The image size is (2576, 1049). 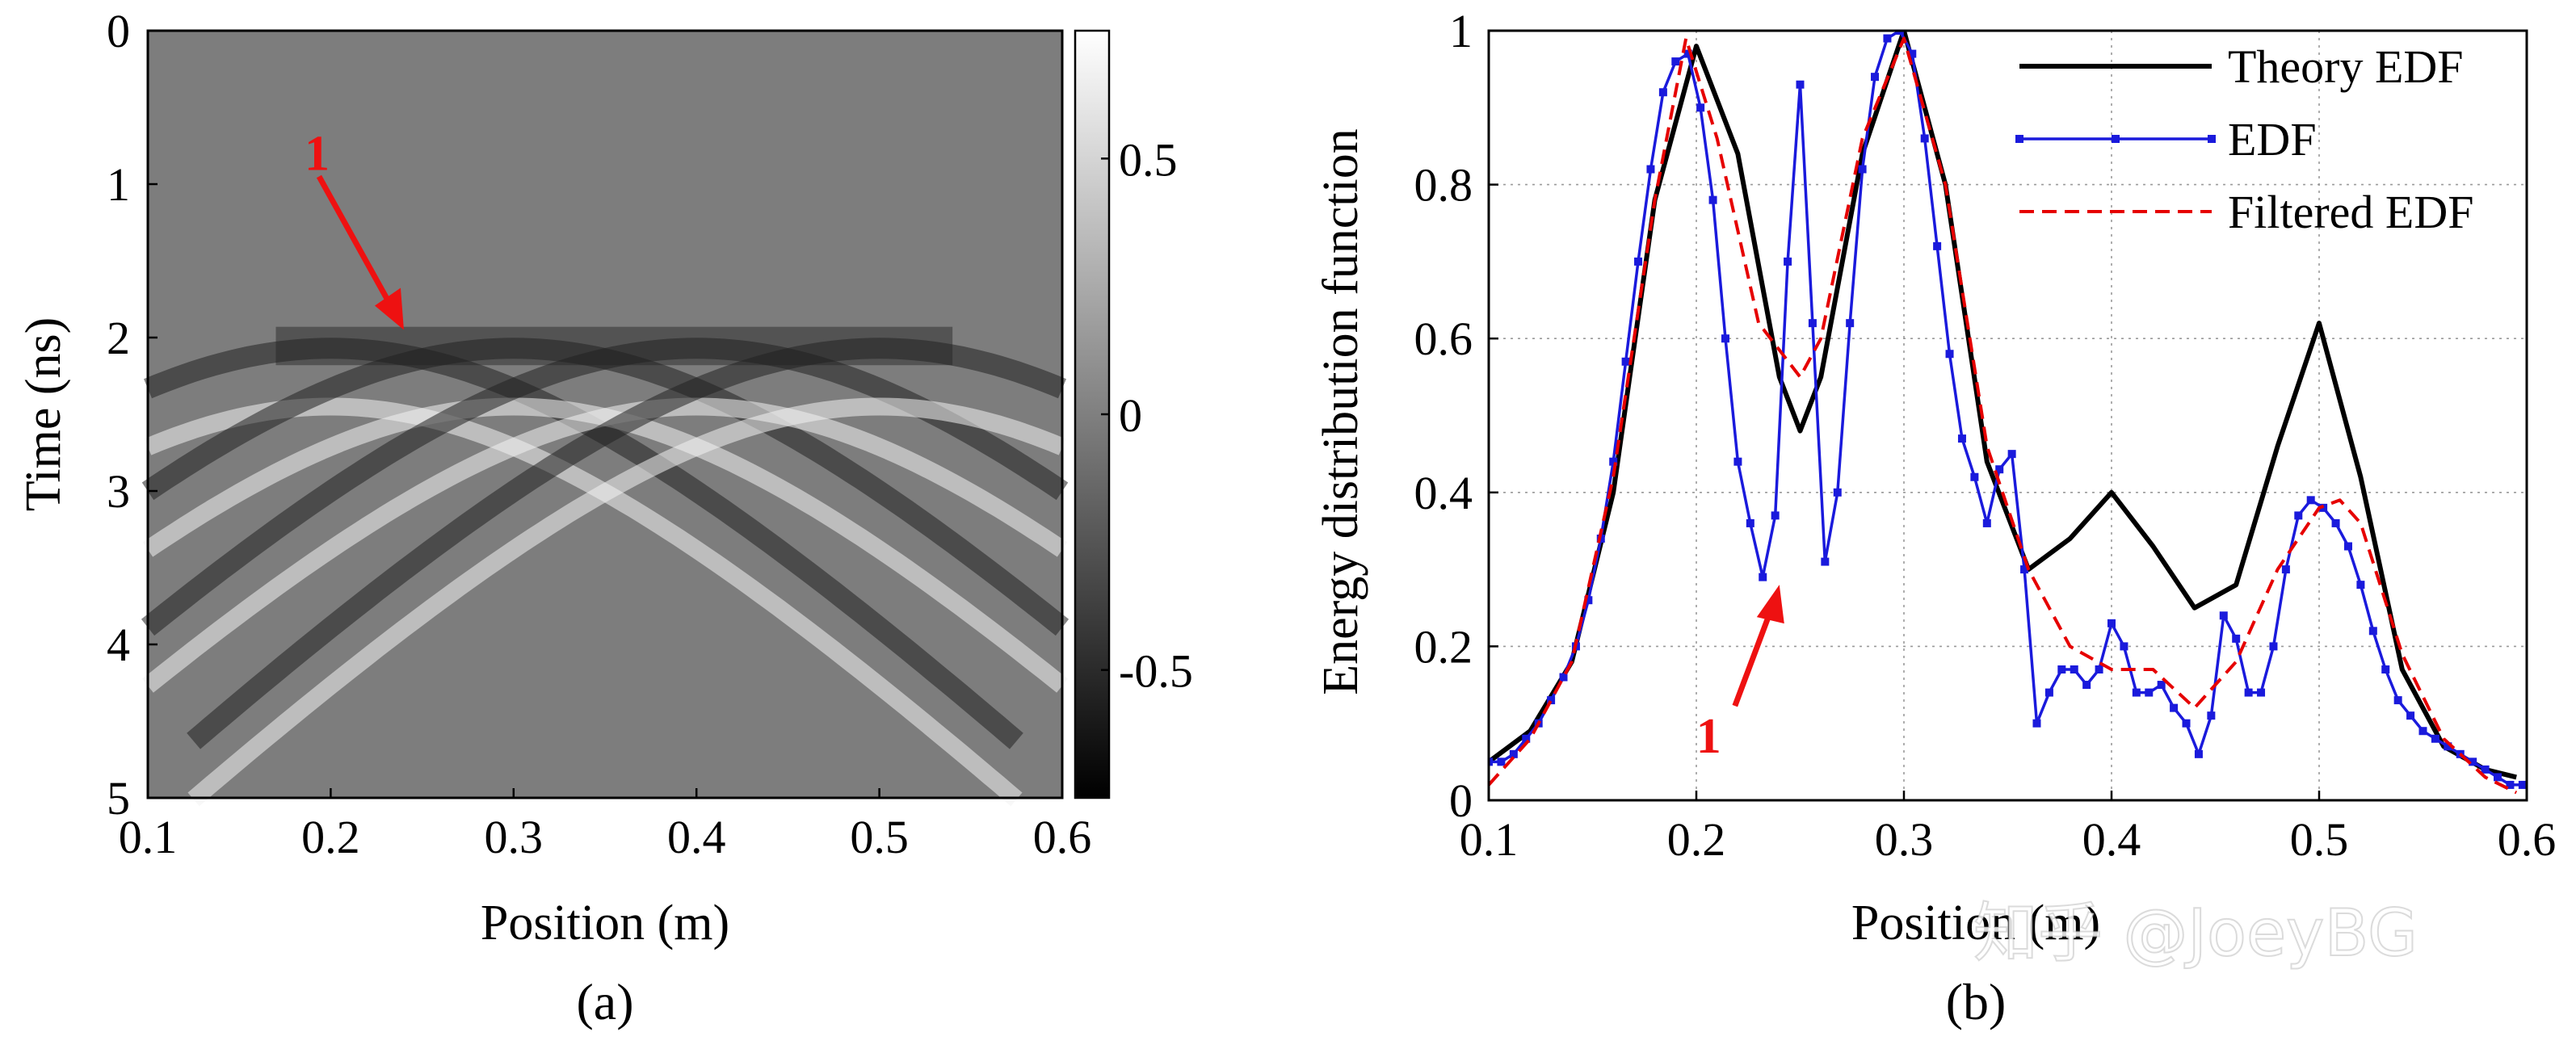 I want to click on line-chart-y-tick-label: 1, so click(x=1461, y=31).